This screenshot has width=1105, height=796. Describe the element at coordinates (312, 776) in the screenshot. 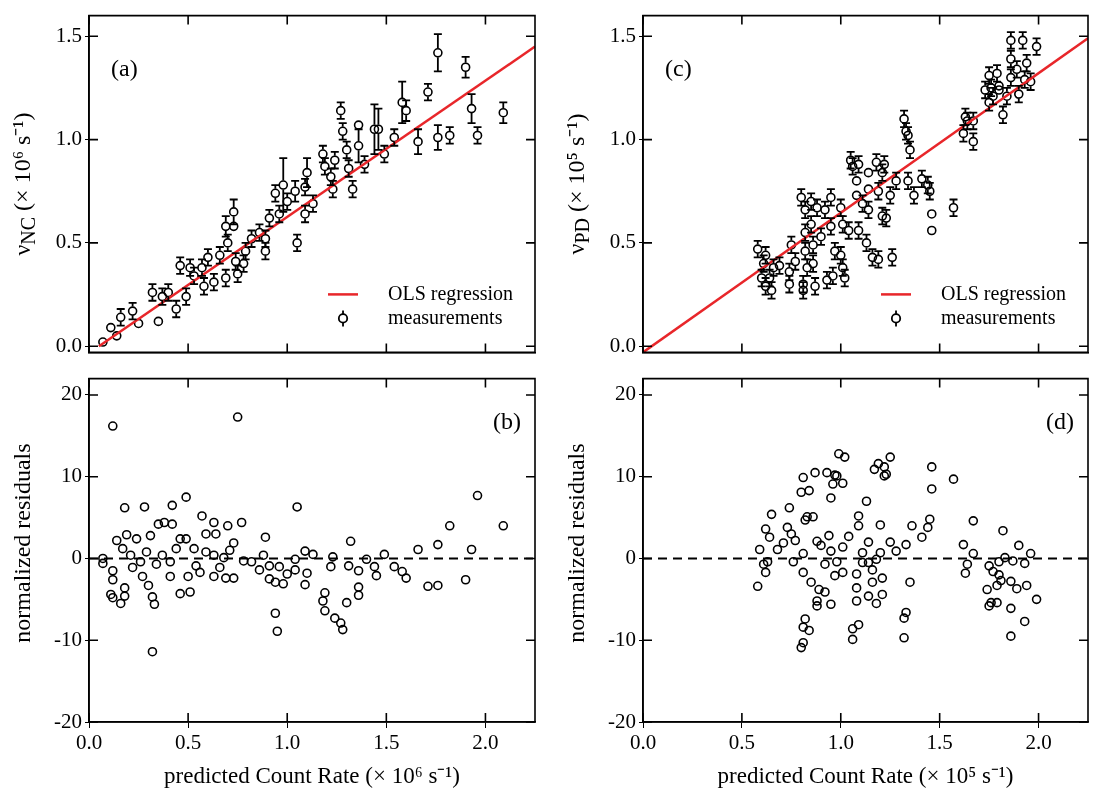

I see `x-axis-title: predicted Count Rate (× 10⁶ s⁻¹)` at that location.